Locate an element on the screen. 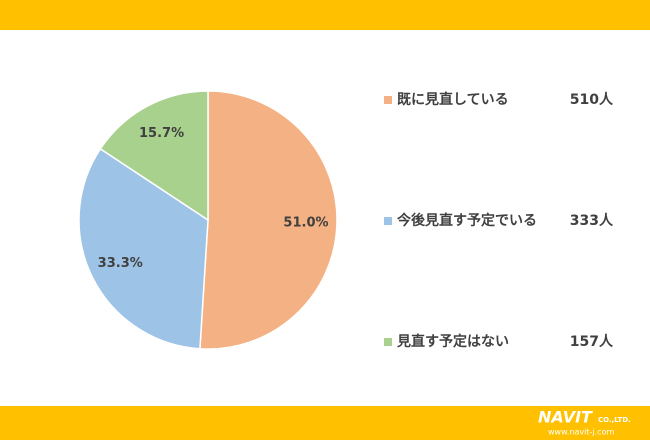 Image resolution: width=650 pixels, height=440 pixels. slice-label: 33.3% is located at coordinates (120, 263).